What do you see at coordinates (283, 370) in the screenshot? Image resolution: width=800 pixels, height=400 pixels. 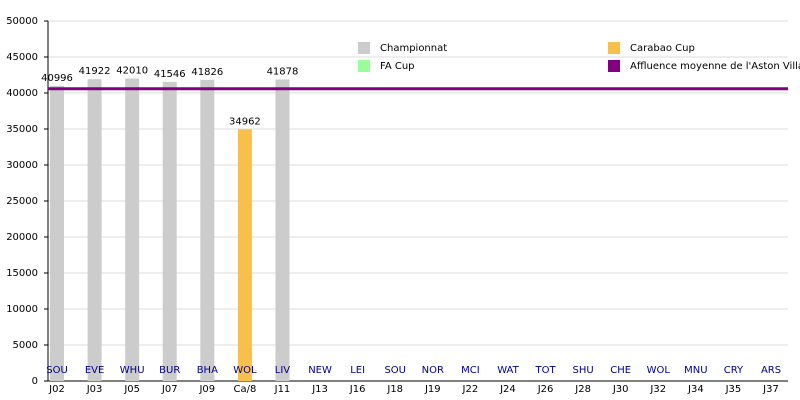 I see `opponent-label: LIV` at bounding box center [283, 370].